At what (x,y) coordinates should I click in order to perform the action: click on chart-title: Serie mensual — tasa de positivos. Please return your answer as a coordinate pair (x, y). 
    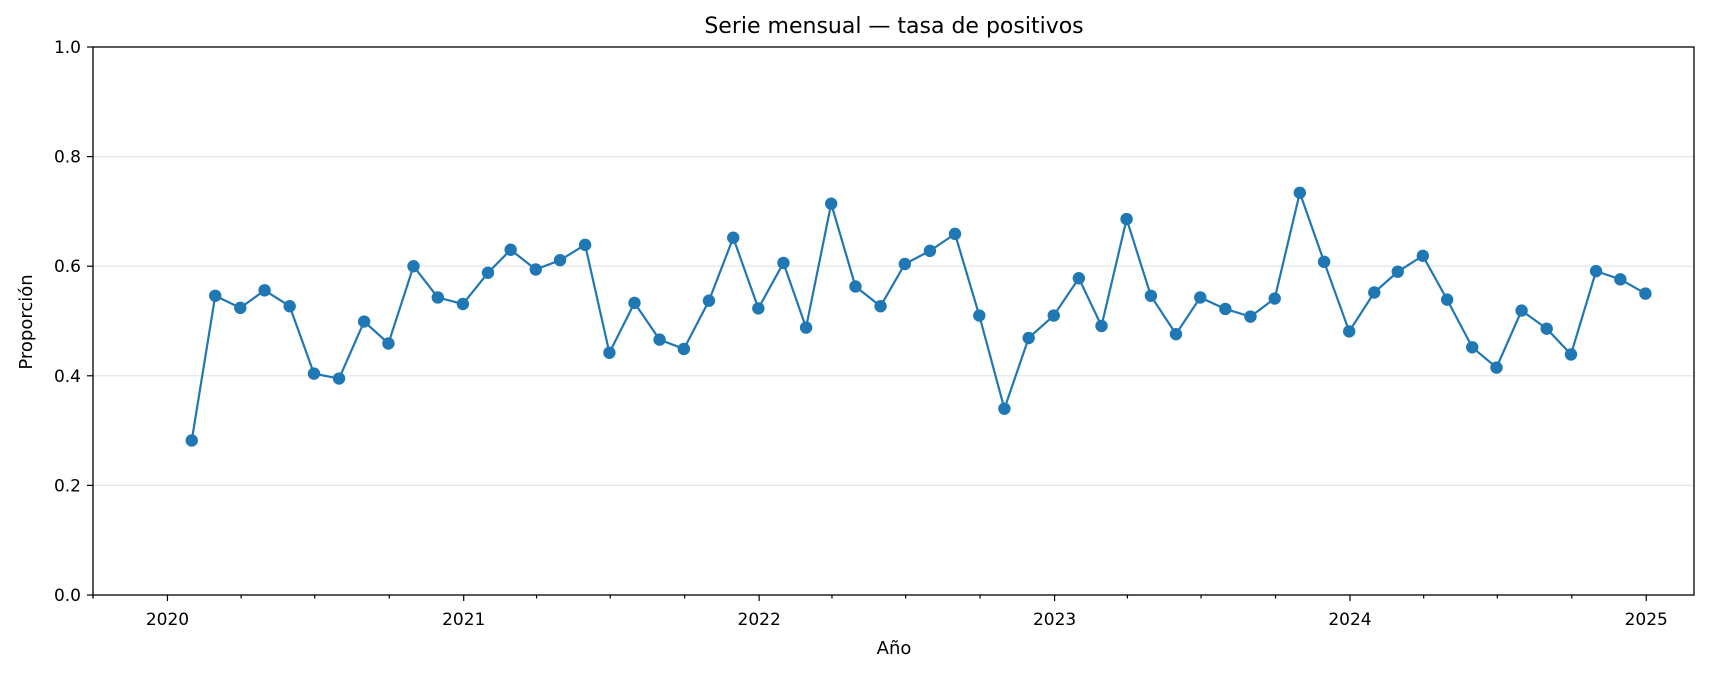
    Looking at the image, I should click on (893, 26).